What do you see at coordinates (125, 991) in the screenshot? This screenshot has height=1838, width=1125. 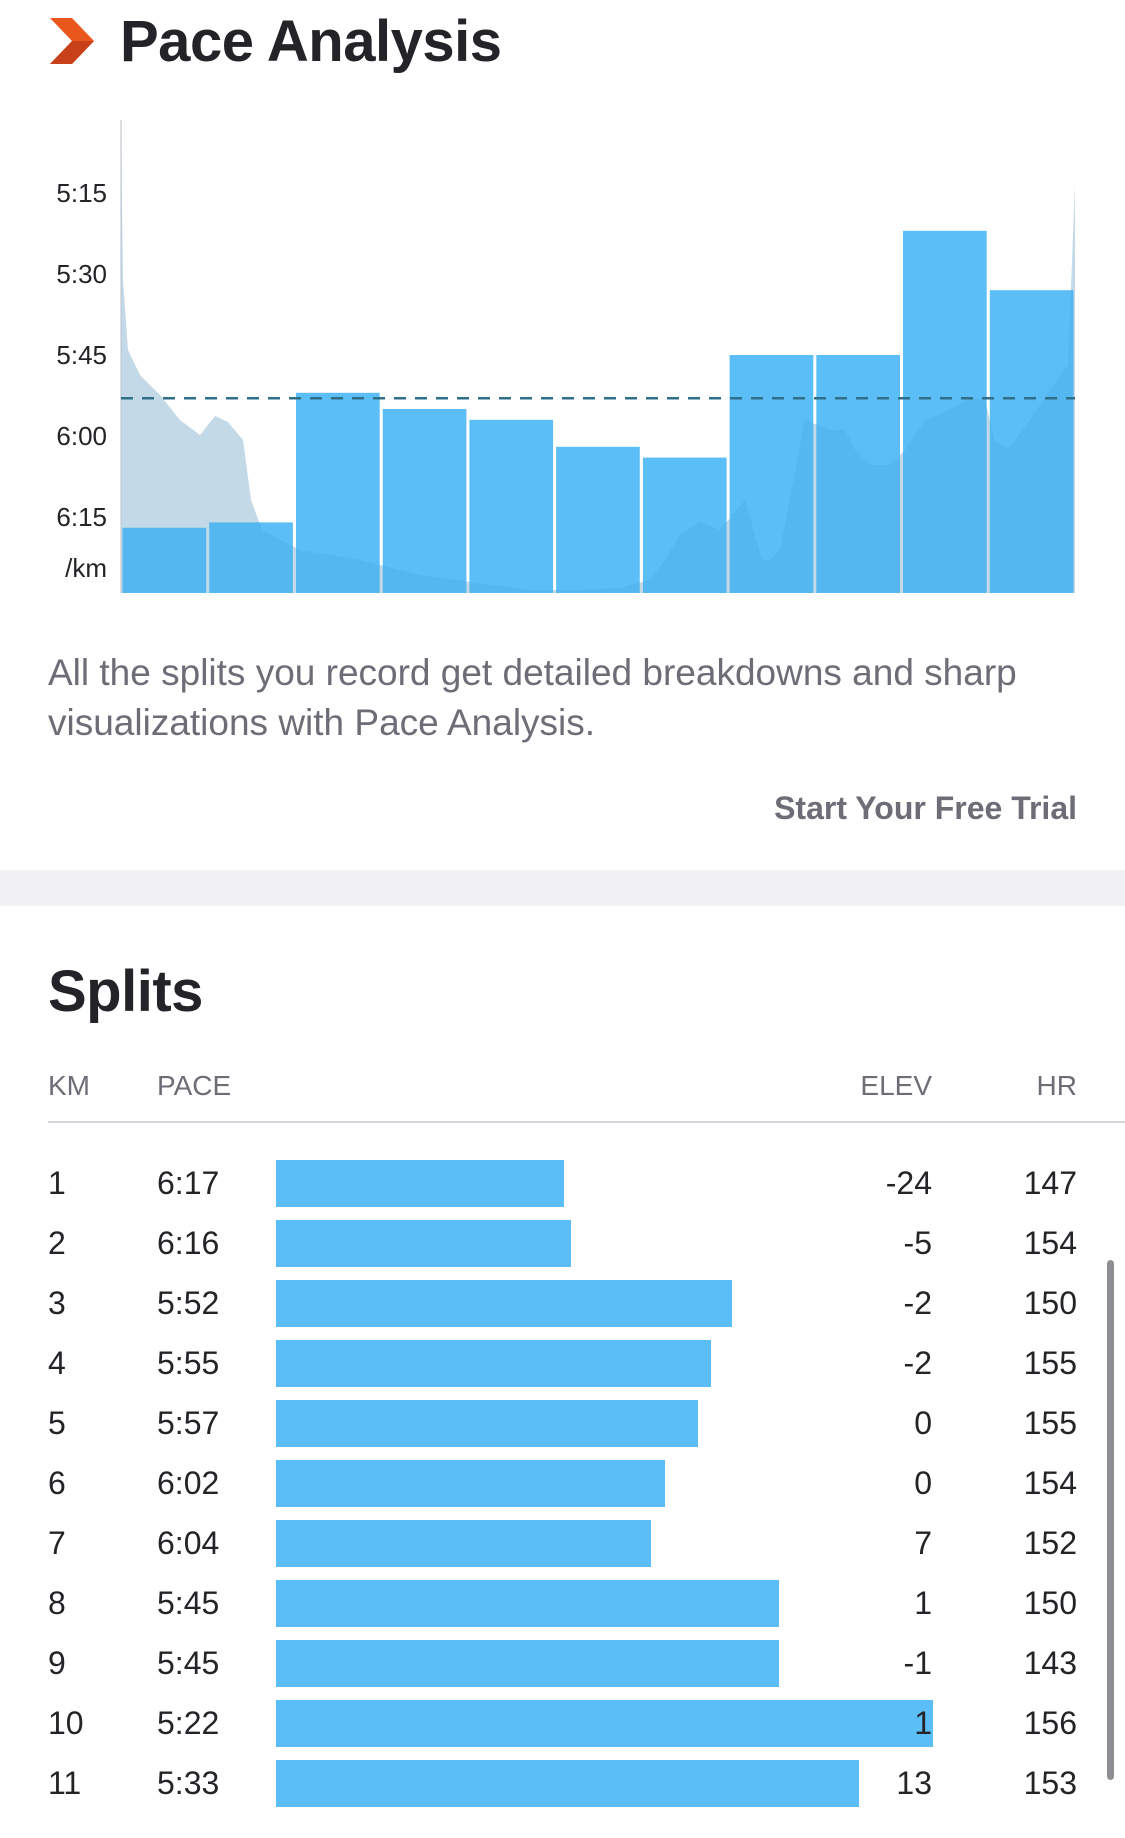 I see `splits-title: Splits` at bounding box center [125, 991].